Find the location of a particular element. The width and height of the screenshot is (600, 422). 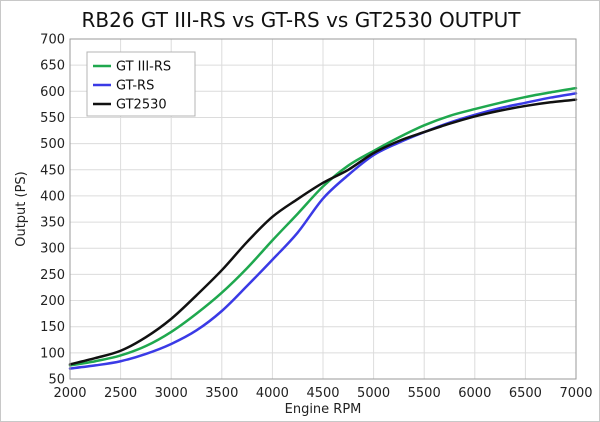

x-tick-label: 5000 is located at coordinates (373, 393).